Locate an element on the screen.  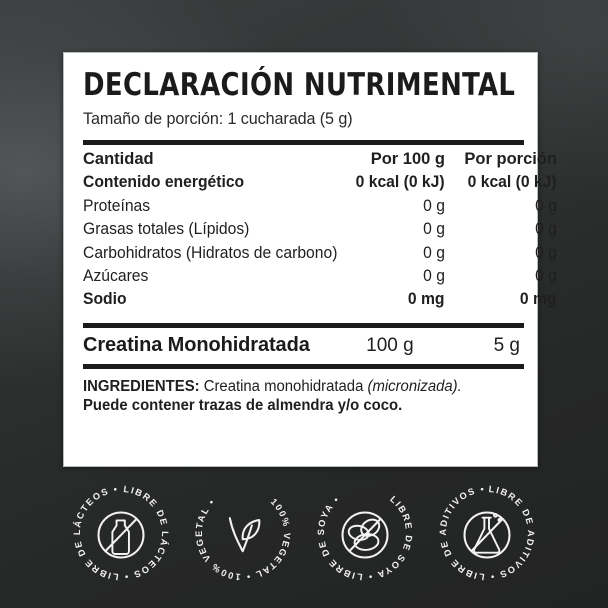
row-nutrient-name: Proteínas is located at coordinates (117, 205).